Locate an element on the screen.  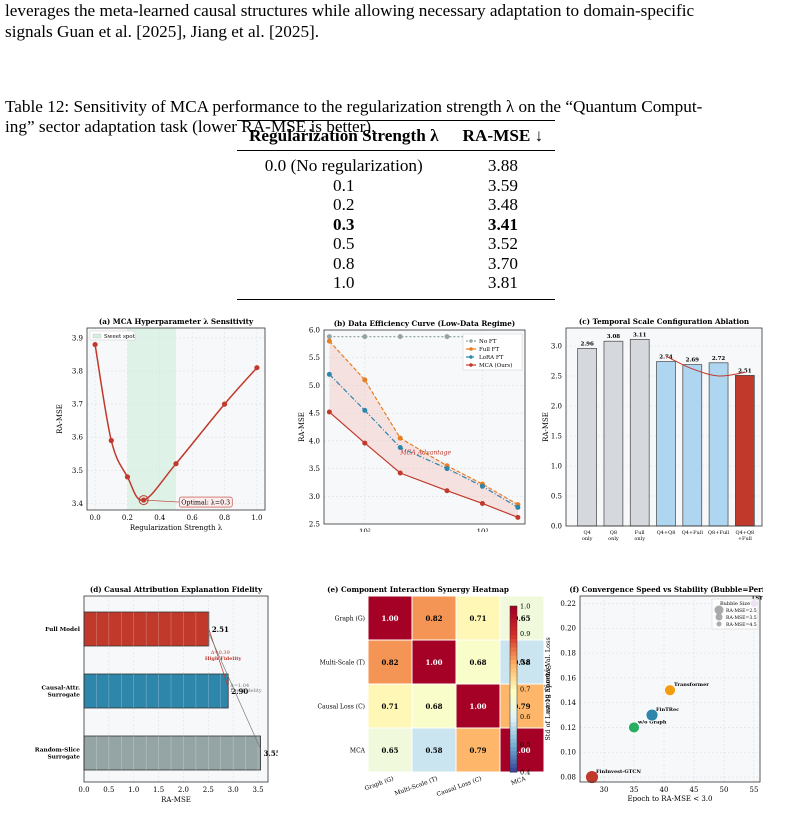
x-tick-label: Q4+Q8 is located at coordinates (744, 533).